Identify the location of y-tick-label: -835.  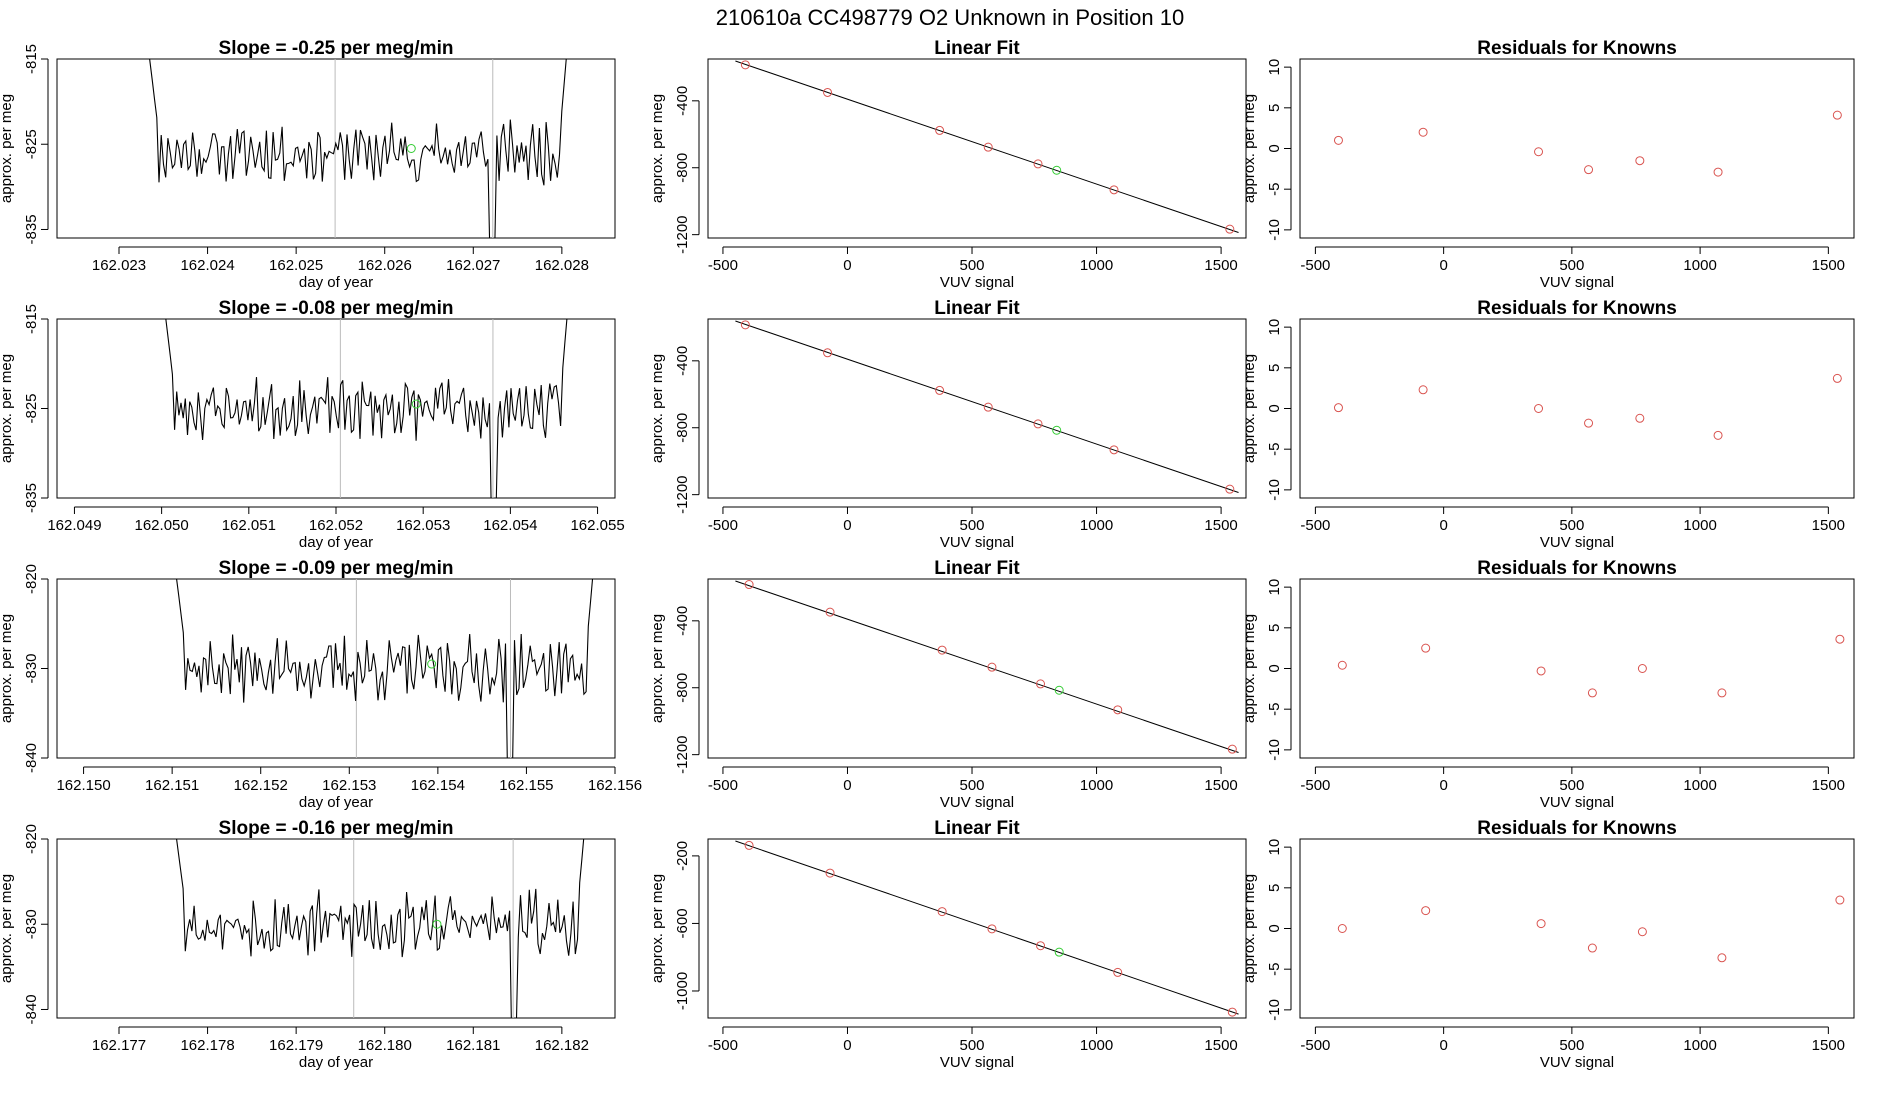
(31, 229).